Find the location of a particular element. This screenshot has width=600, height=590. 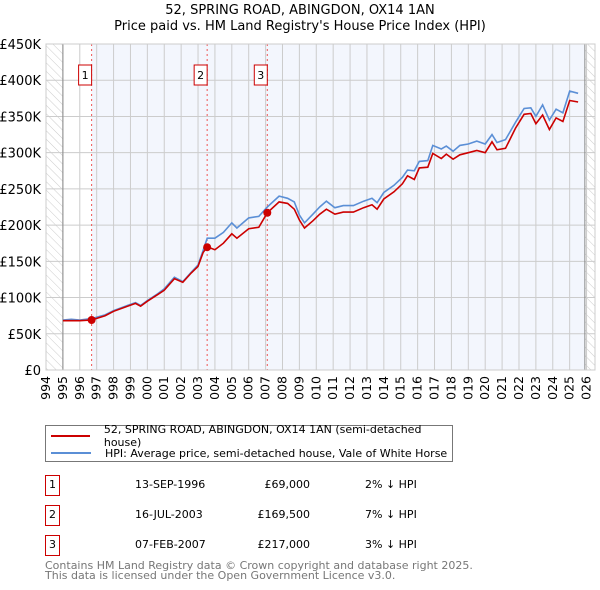

x-tick-label: 1994 is located at coordinates (45, 388).